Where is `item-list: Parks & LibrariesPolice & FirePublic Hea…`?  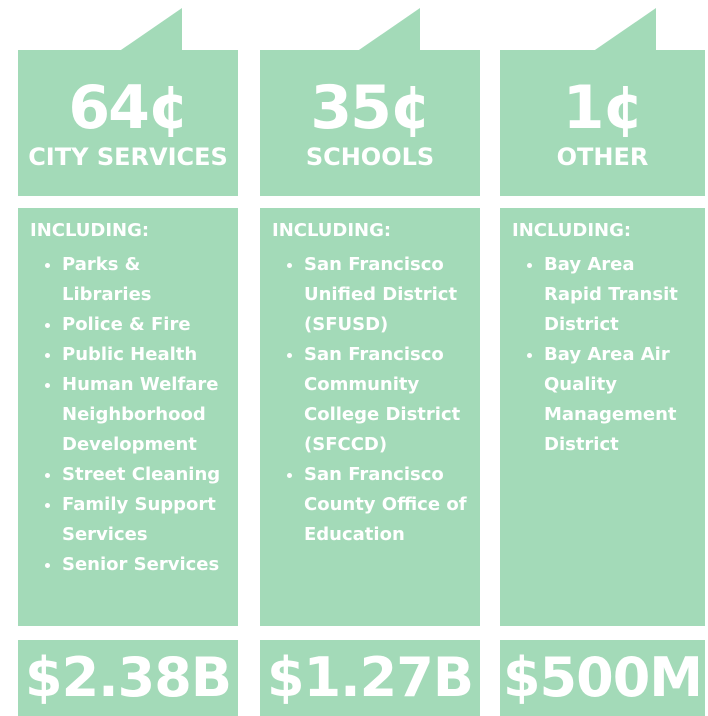 item-list: Parks & LibrariesPolice & FirePublic Hea… is located at coordinates (130, 415).